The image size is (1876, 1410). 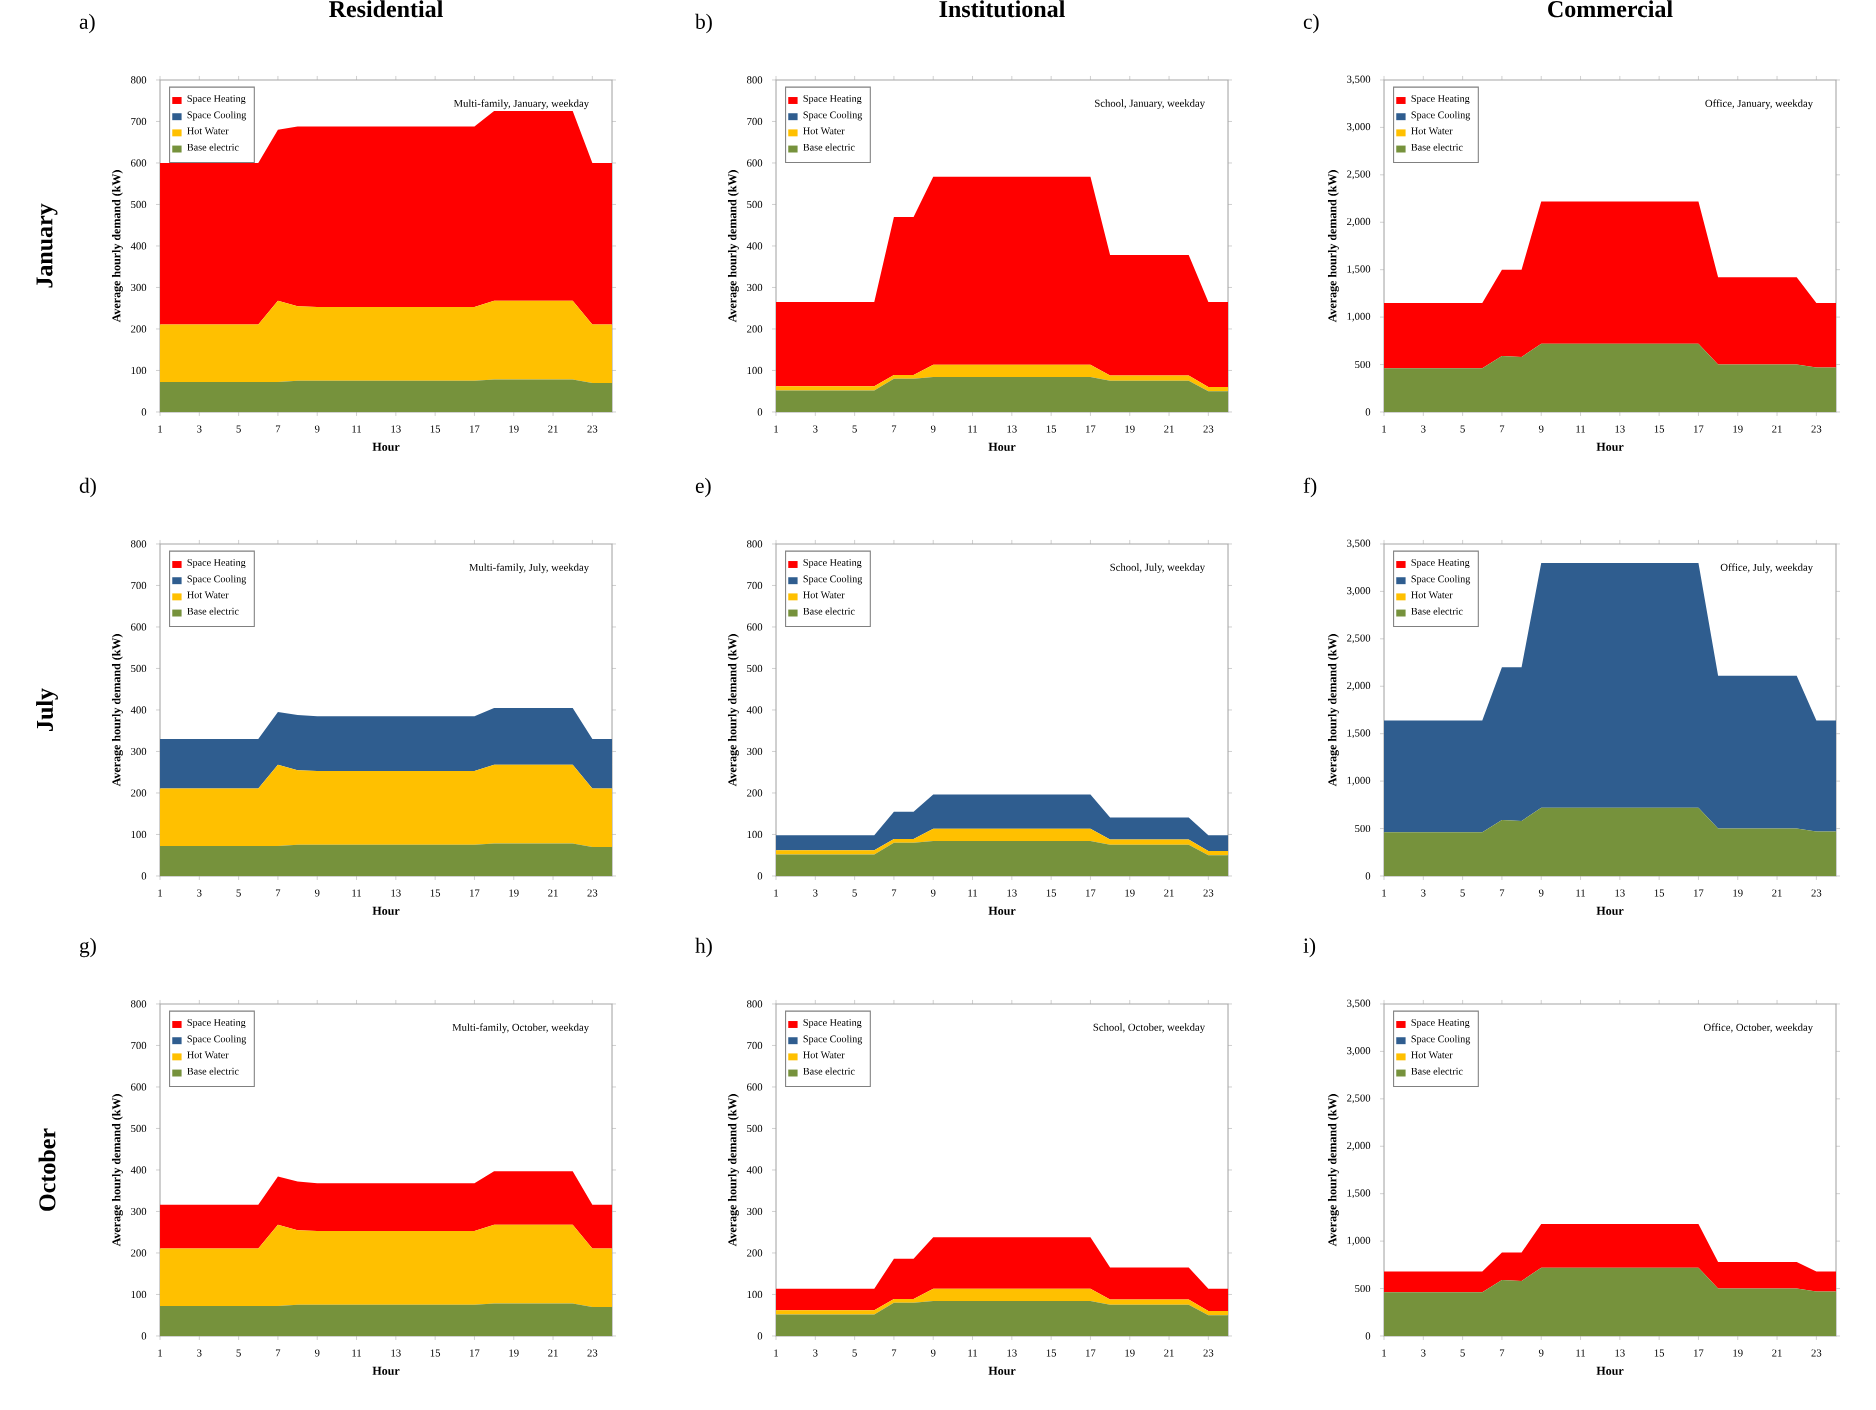 What do you see at coordinates (1309, 947) in the screenshot?
I see `text: i)` at bounding box center [1309, 947].